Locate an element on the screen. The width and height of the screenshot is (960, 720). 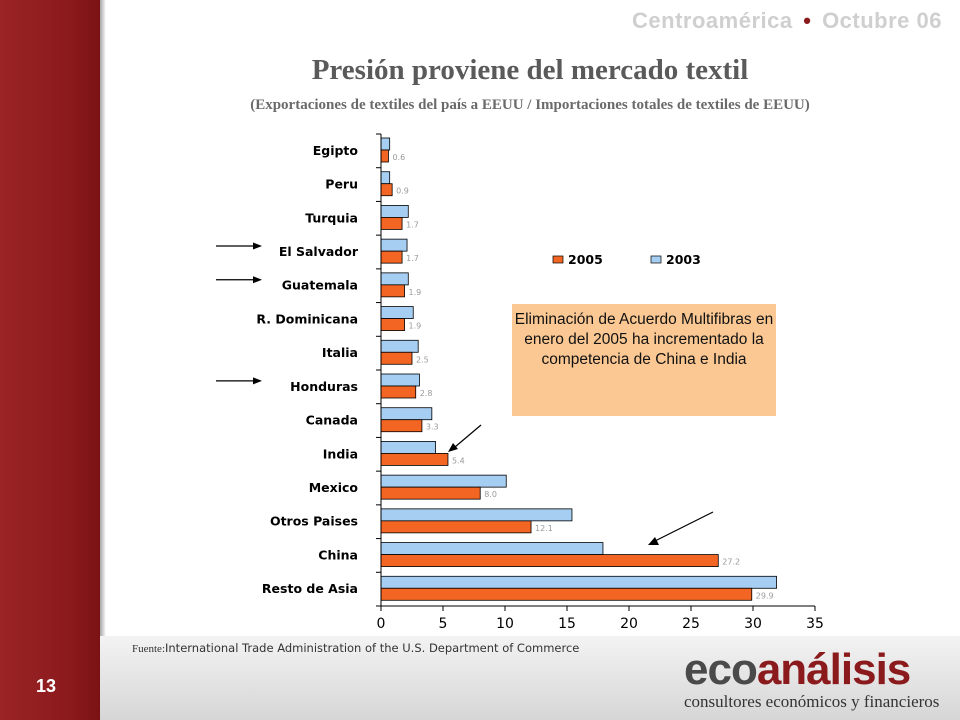
category-label-8: Canada is located at coordinates (332, 420).